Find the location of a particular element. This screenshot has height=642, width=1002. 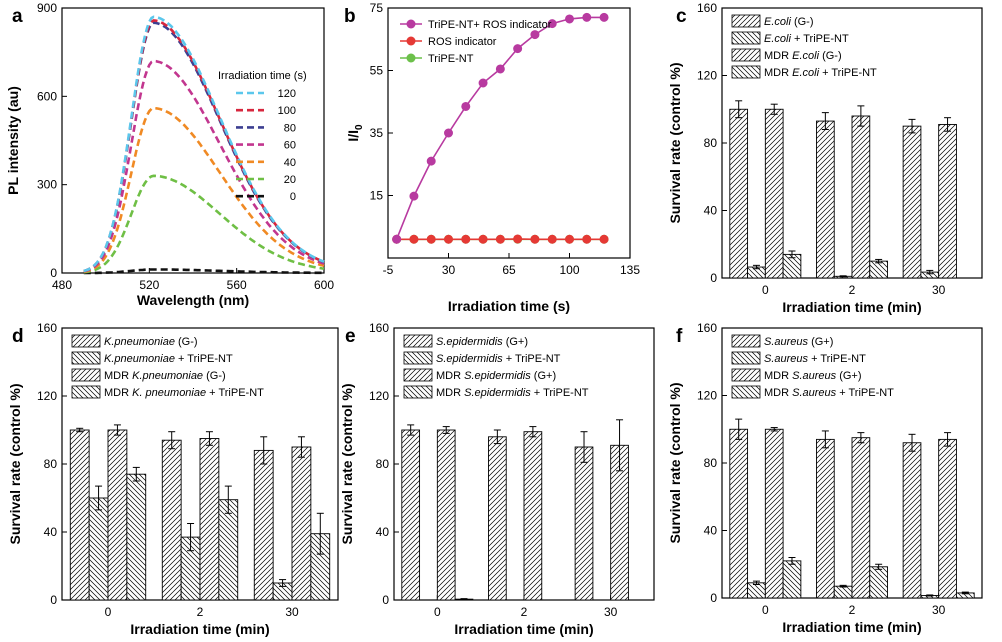

x-tick-label-f: 2 is located at coordinates (852, 610).